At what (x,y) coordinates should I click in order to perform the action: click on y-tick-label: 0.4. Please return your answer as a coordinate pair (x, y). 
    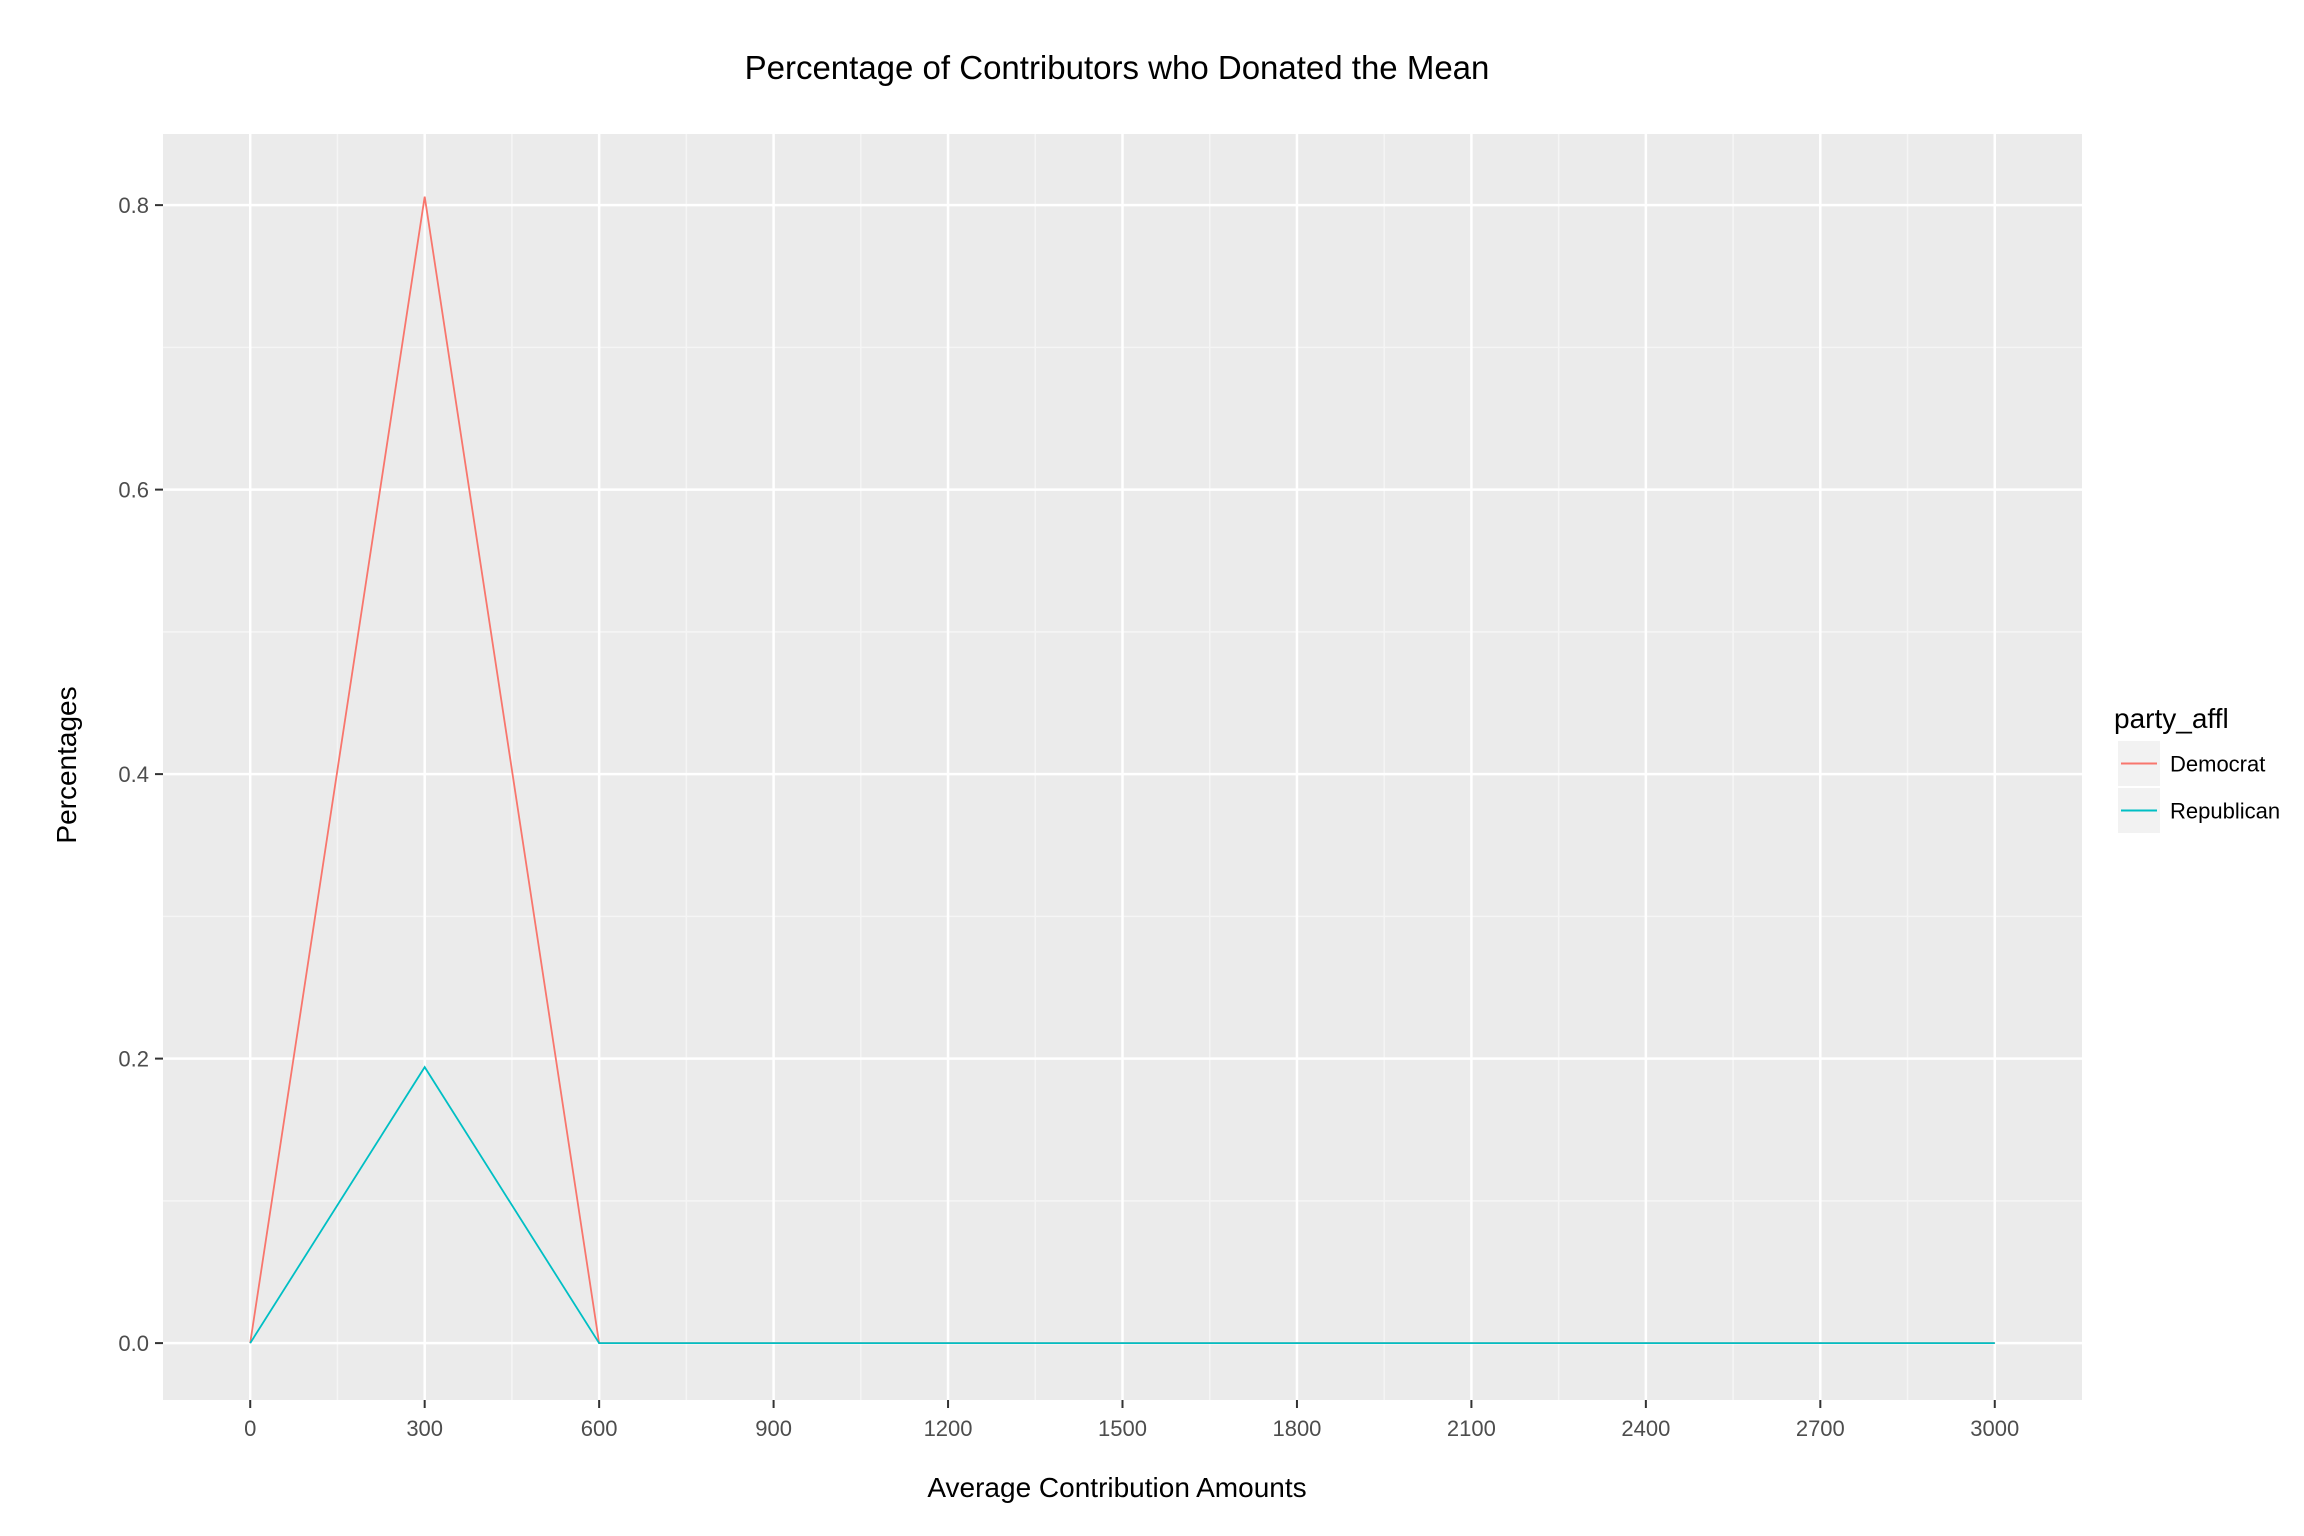
    Looking at the image, I should click on (133, 774).